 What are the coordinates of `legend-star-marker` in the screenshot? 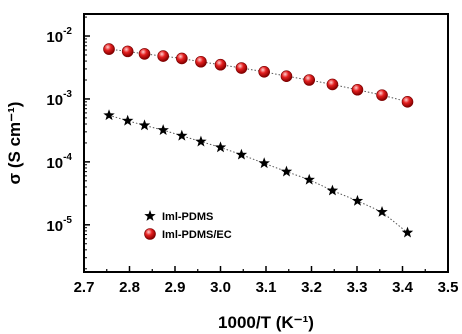 It's located at (150, 215).